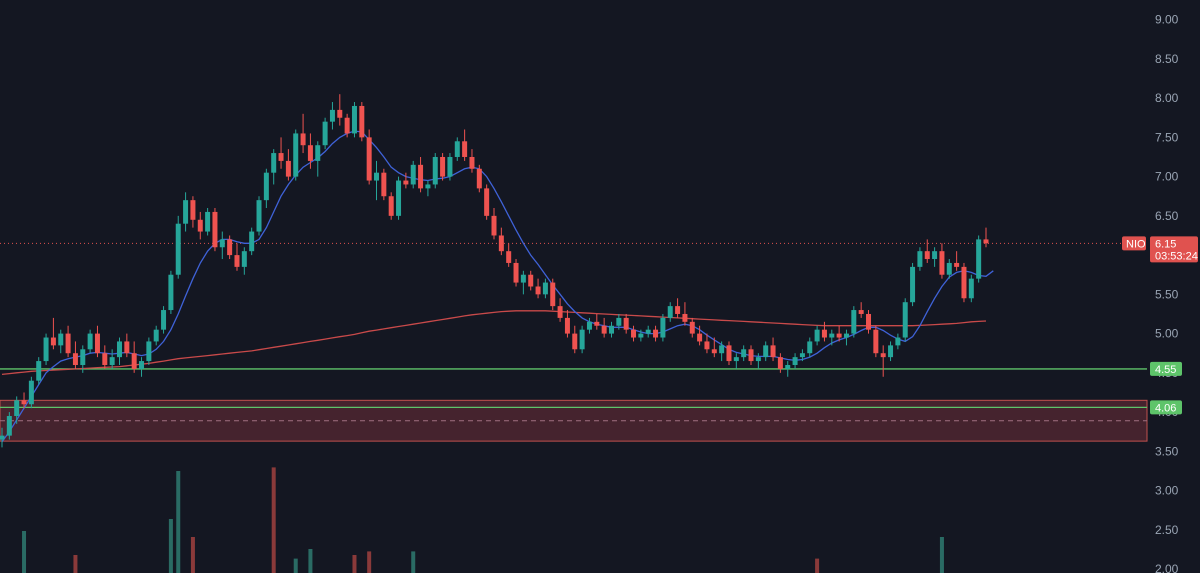 Image resolution: width=1200 pixels, height=573 pixels. I want to click on slow-moving-average-line, so click(494, 343).